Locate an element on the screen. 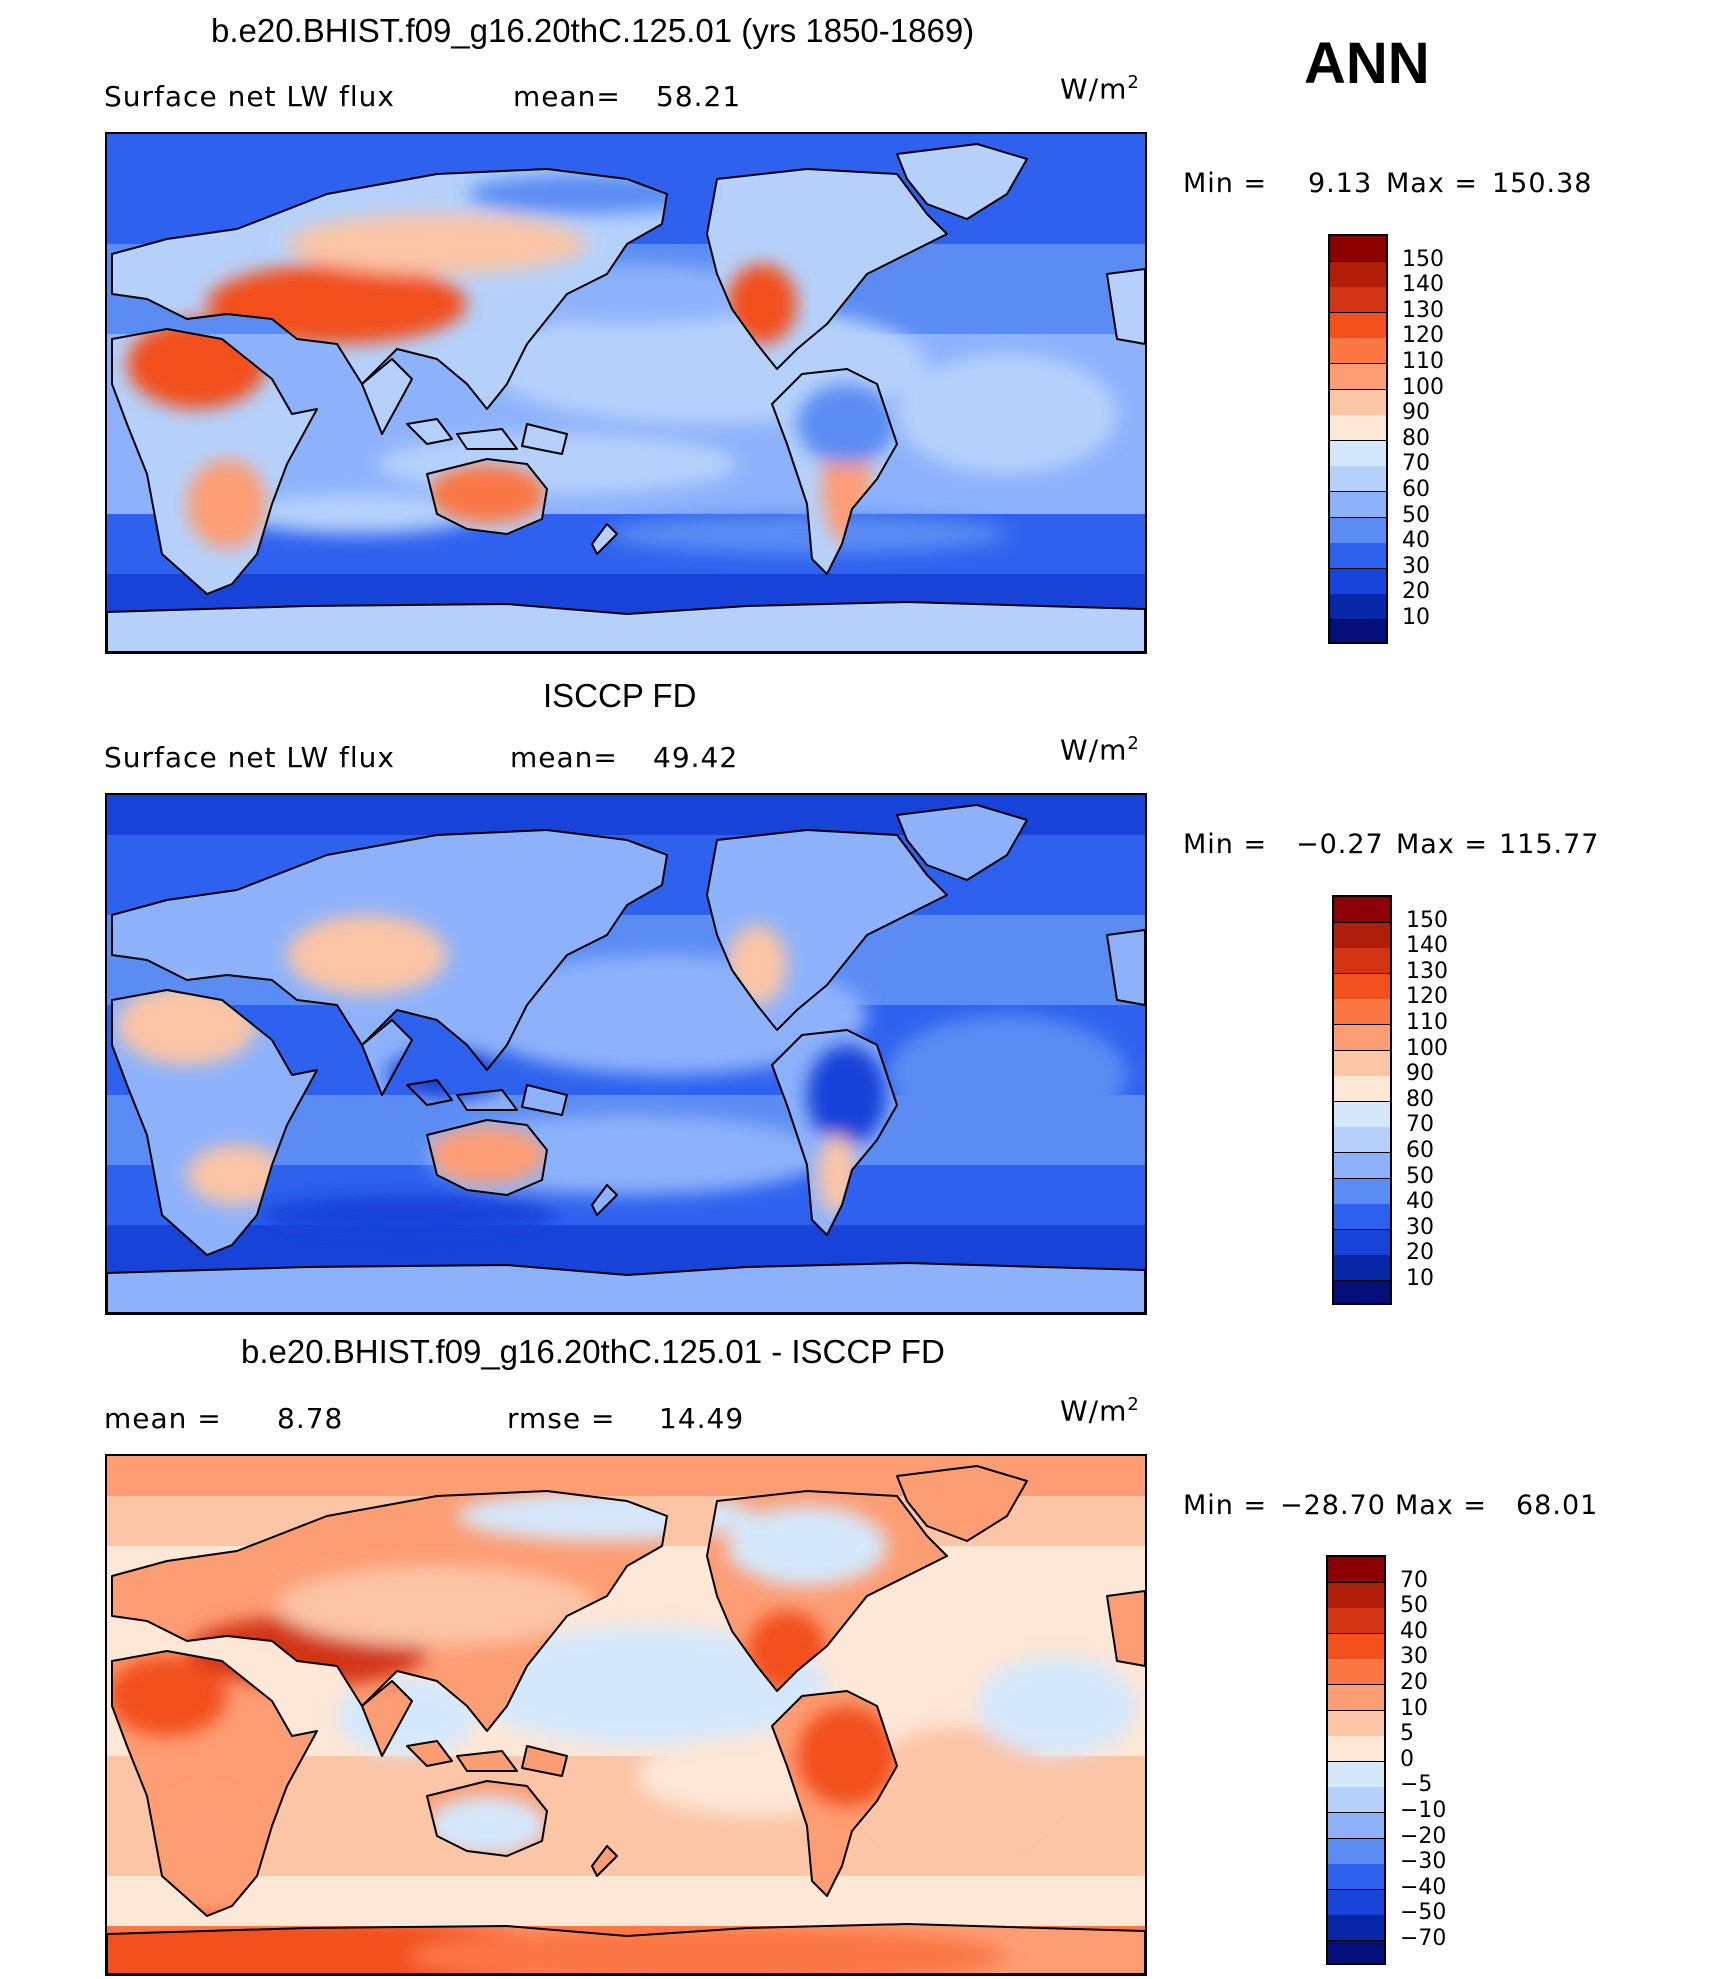  colorbar-tick-label: 150 is located at coordinates (1427, 920).